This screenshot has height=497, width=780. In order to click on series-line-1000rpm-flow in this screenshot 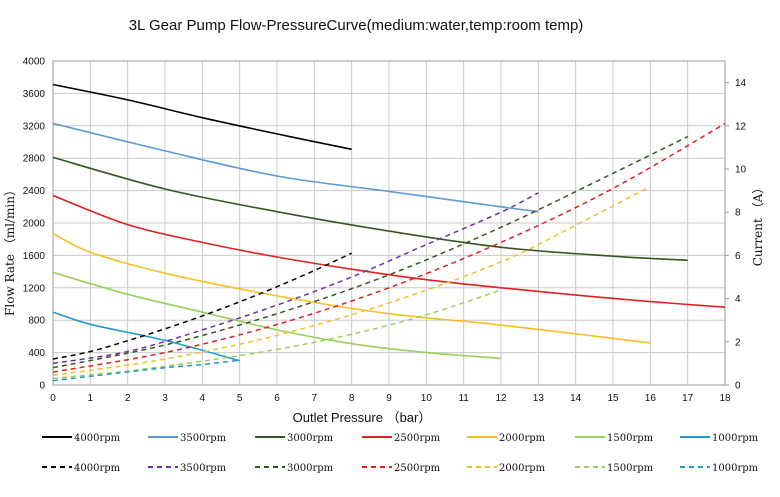, I will do `click(146, 336)`.